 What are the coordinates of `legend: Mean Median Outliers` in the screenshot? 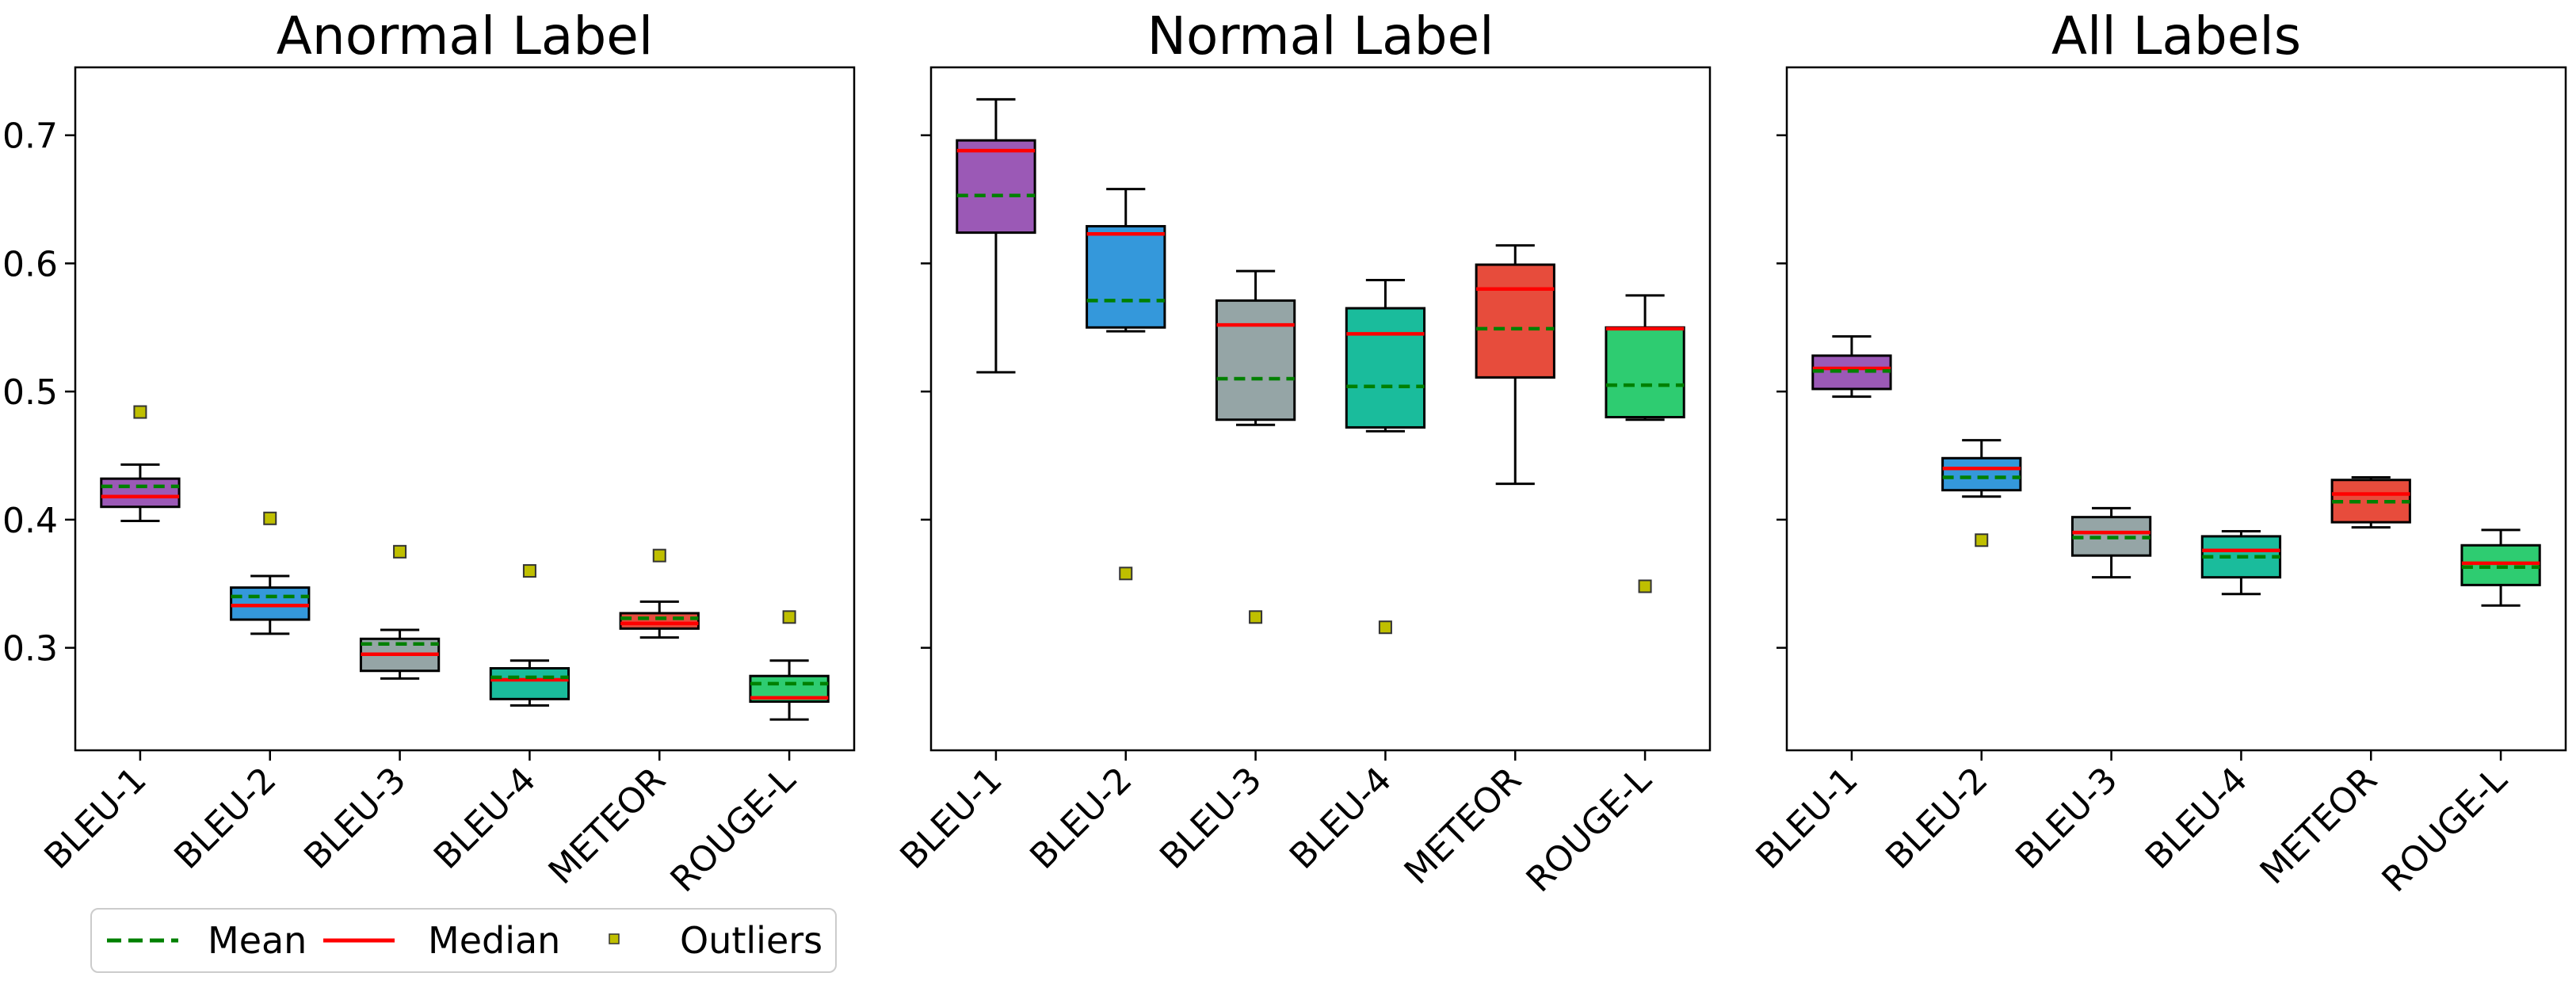 It's located at (463, 940).